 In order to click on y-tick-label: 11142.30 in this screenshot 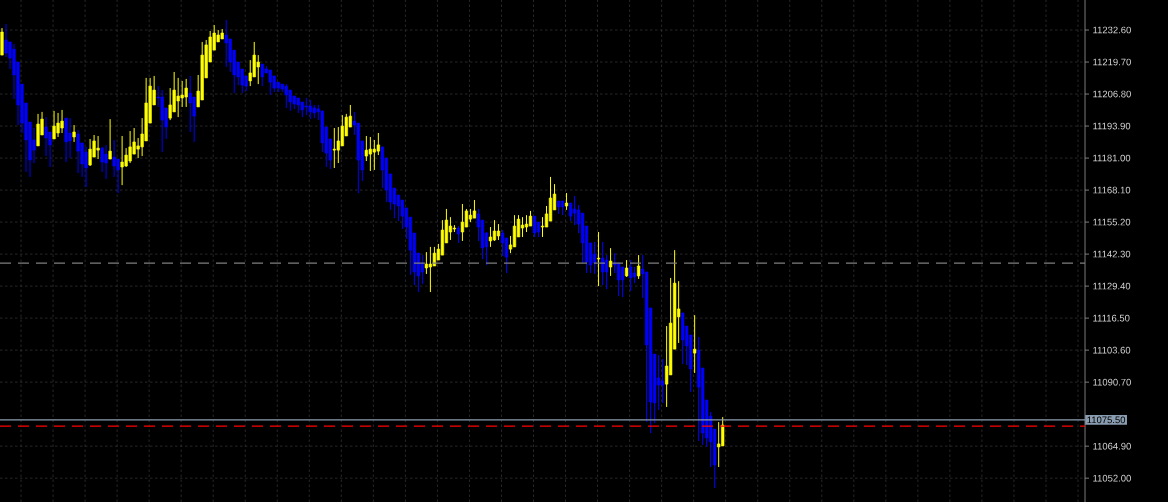, I will do `click(1112, 254)`.